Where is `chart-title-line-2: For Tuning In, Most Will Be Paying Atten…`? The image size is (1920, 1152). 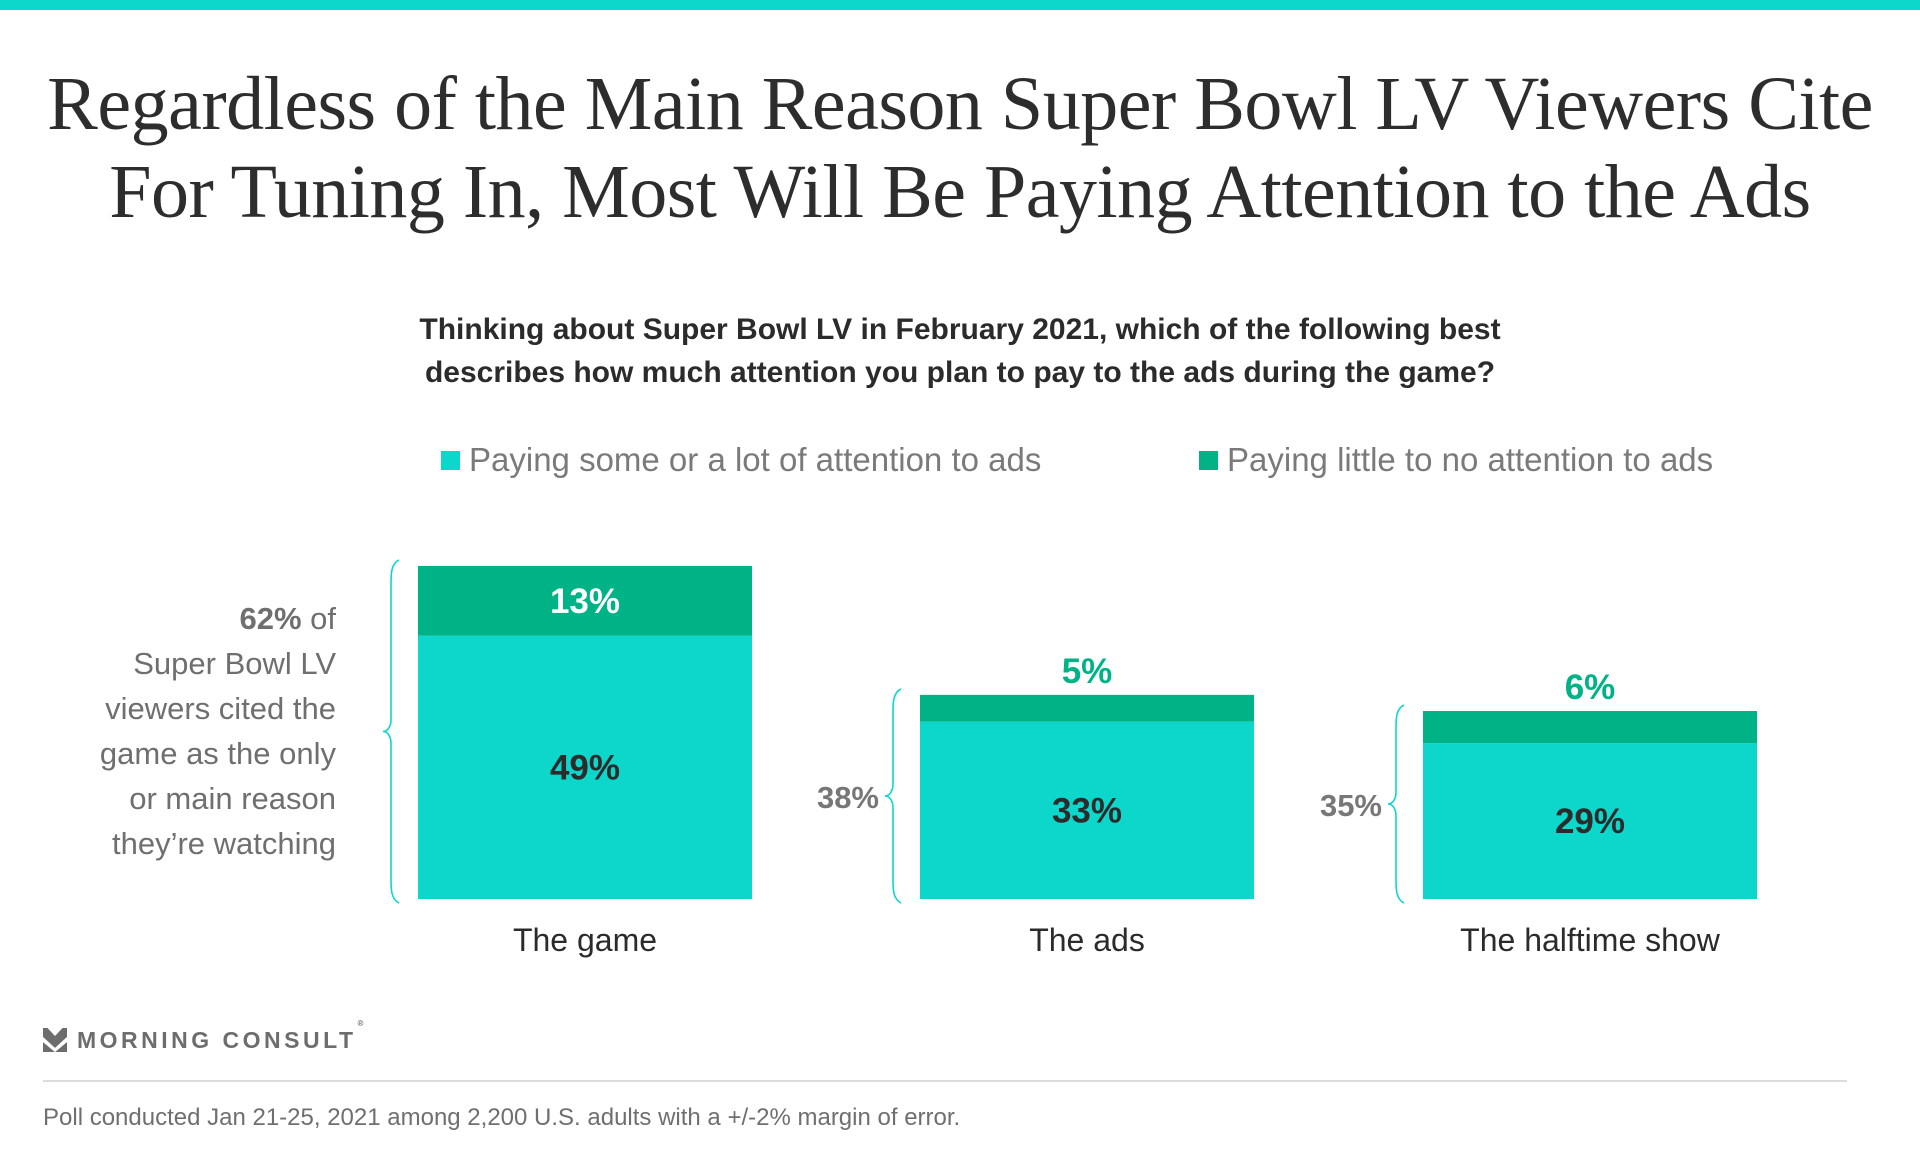 chart-title-line-2: For Tuning In, Most Will Be Paying Atten… is located at coordinates (960, 192).